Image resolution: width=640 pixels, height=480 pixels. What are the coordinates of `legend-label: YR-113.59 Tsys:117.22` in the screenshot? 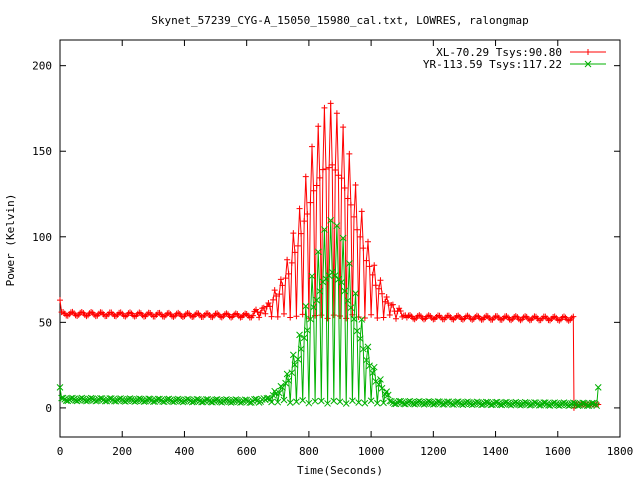 It's located at (492, 64).